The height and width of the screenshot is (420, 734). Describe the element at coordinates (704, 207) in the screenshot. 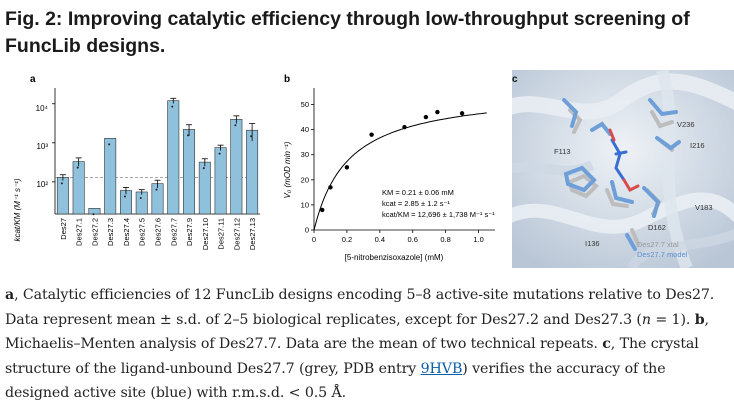

I see `residue-label-v183: V183` at that location.